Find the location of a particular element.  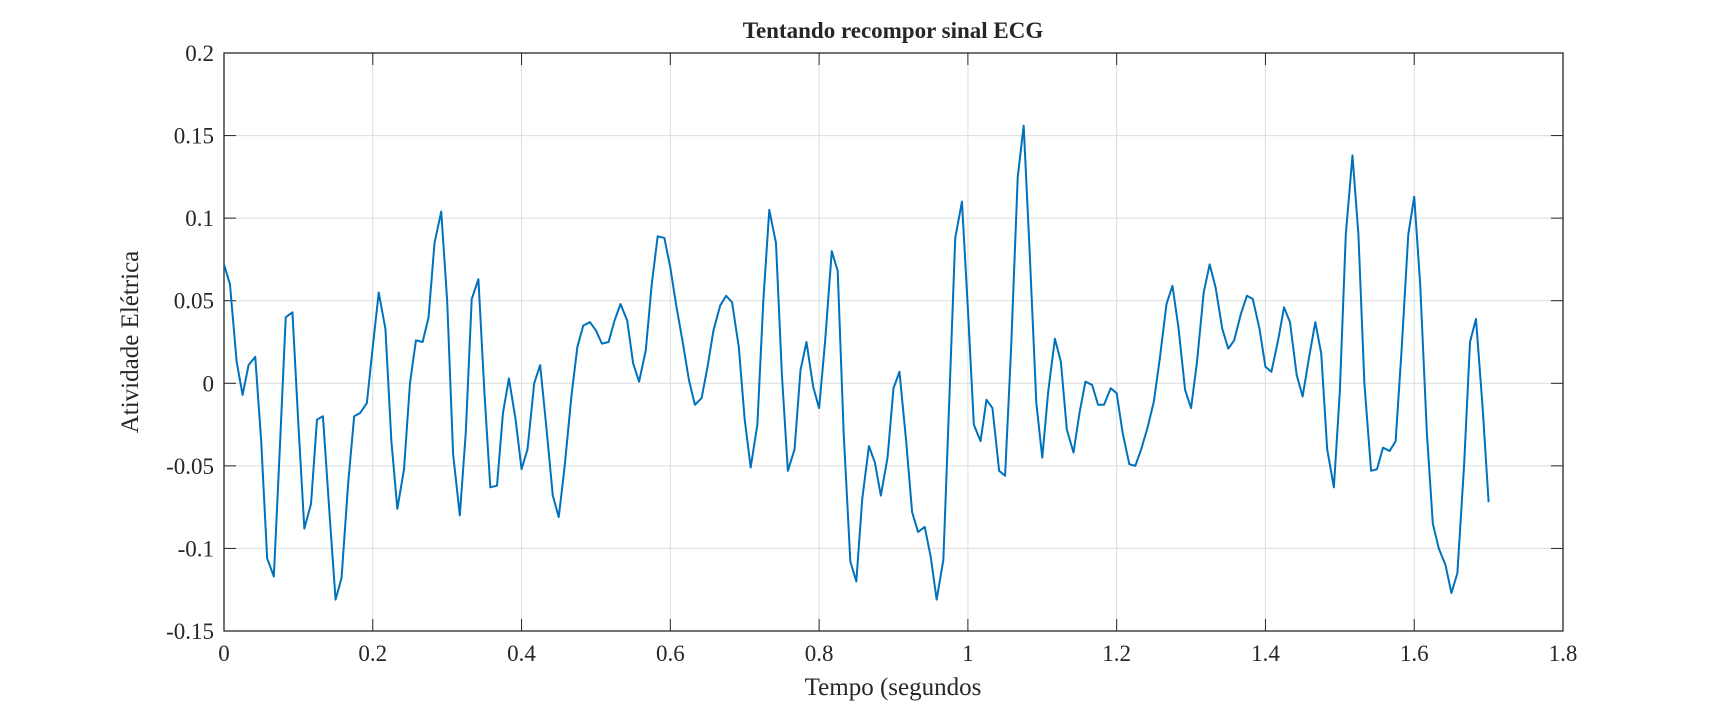

x-tick-label: 0.6 is located at coordinates (670, 653).